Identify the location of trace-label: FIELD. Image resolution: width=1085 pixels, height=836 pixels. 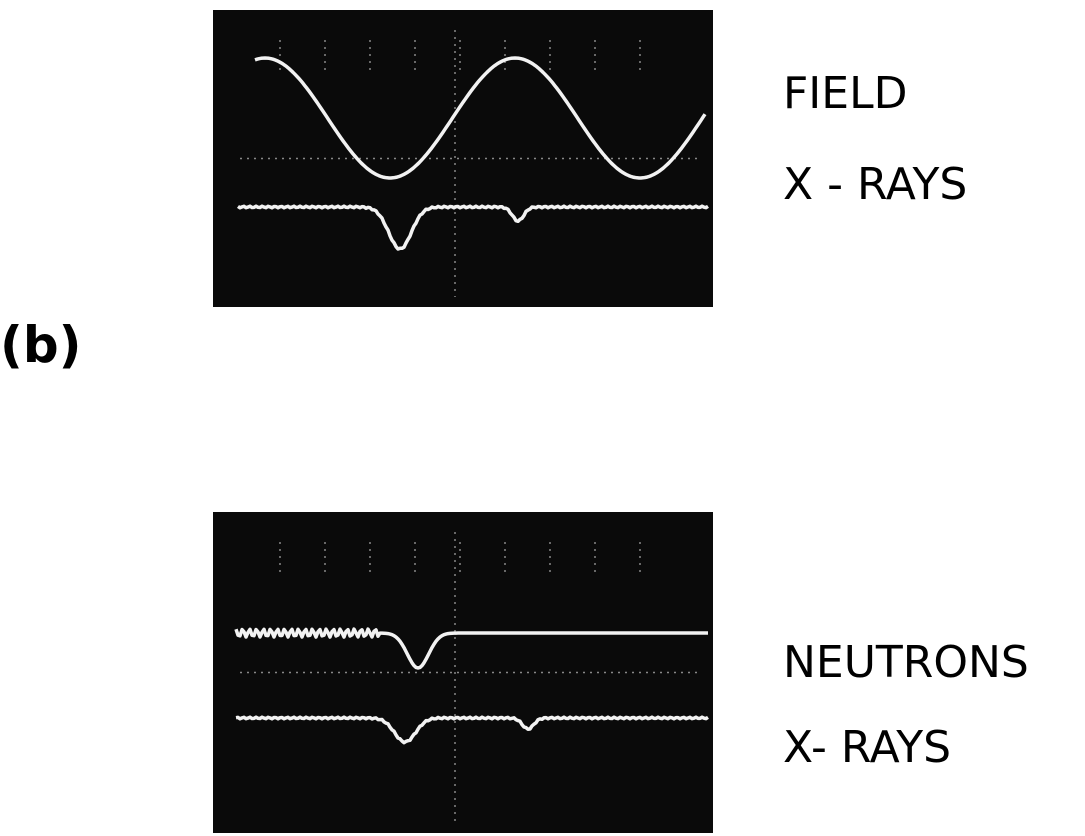
(845, 93).